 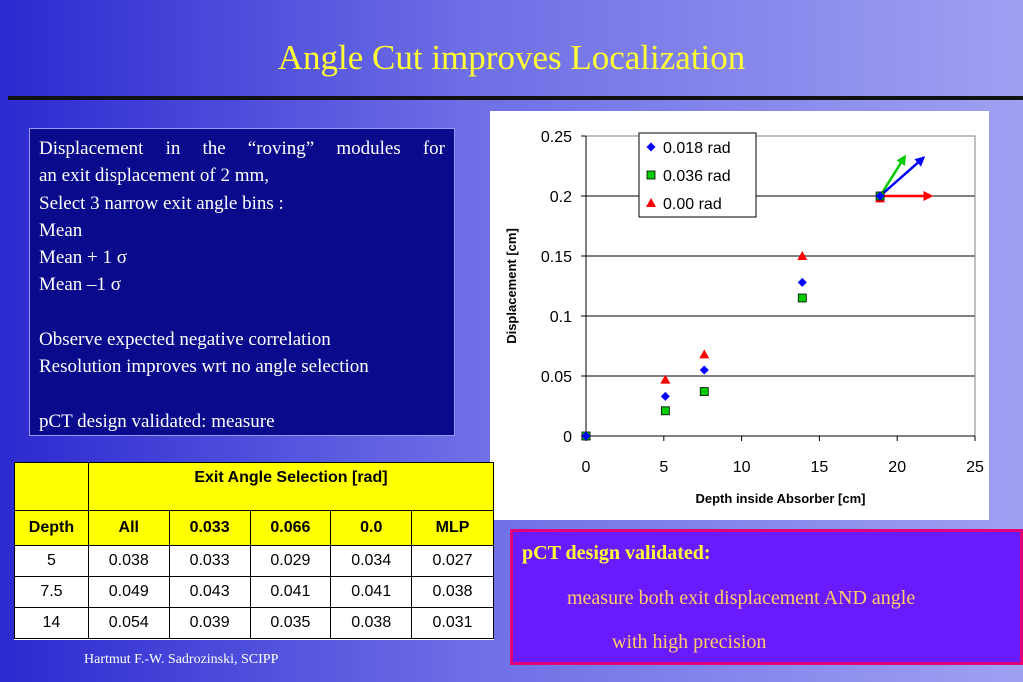 I want to click on y-tick-label: 0, so click(x=567, y=437).